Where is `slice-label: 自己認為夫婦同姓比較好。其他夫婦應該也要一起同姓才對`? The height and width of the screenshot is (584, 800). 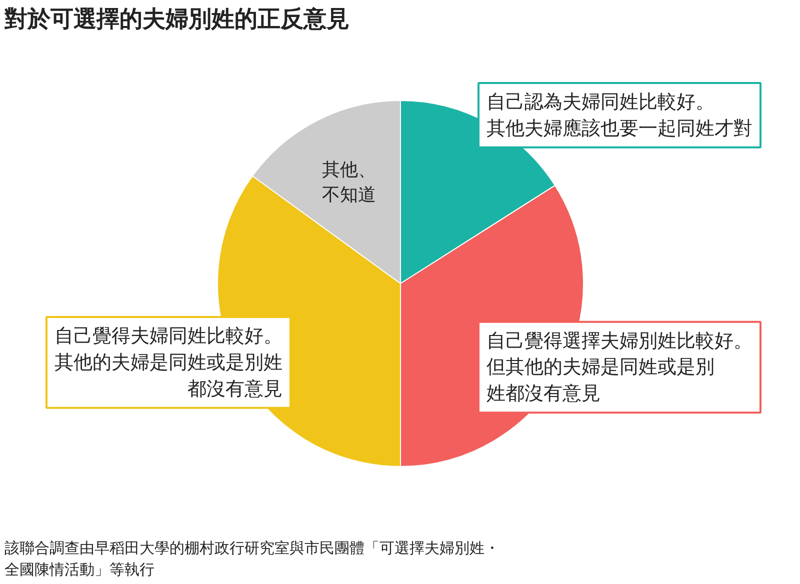 slice-label: 自己認為夫婦同姓比較好。其他夫婦應該也要一起同姓才對 is located at coordinates (619, 115).